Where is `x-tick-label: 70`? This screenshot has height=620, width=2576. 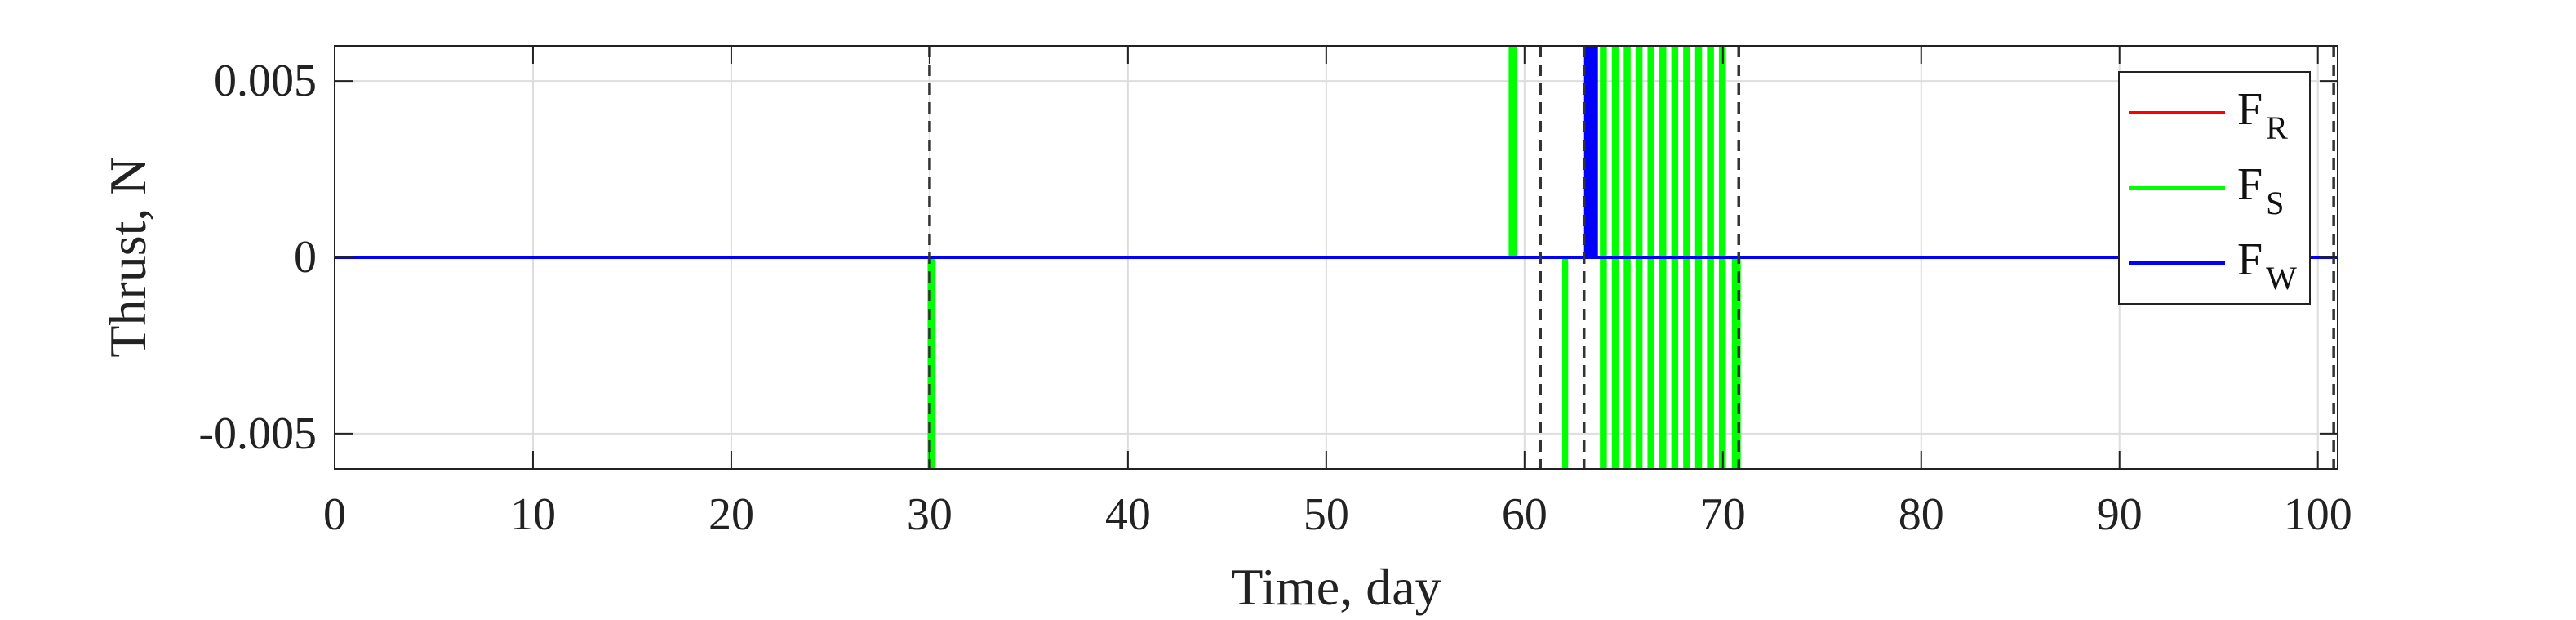
x-tick-label: 70 is located at coordinates (1723, 514).